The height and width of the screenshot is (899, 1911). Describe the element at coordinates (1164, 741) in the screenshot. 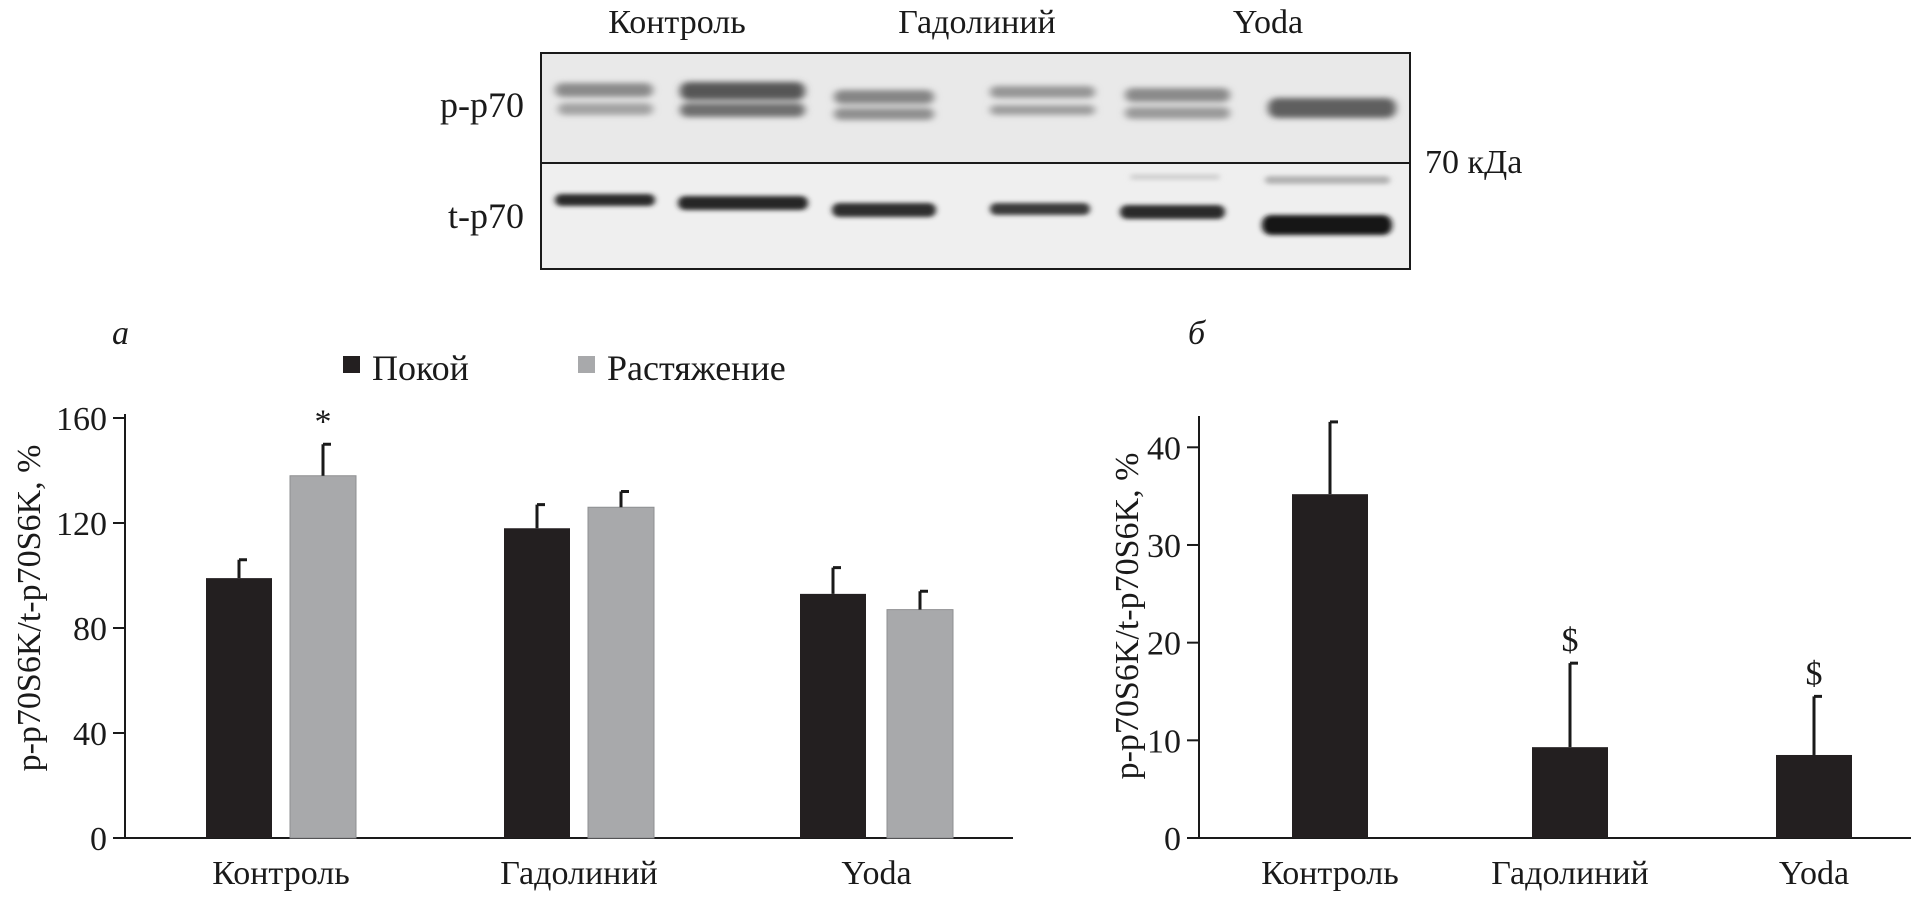

I see `y-tick-label: 10` at that location.